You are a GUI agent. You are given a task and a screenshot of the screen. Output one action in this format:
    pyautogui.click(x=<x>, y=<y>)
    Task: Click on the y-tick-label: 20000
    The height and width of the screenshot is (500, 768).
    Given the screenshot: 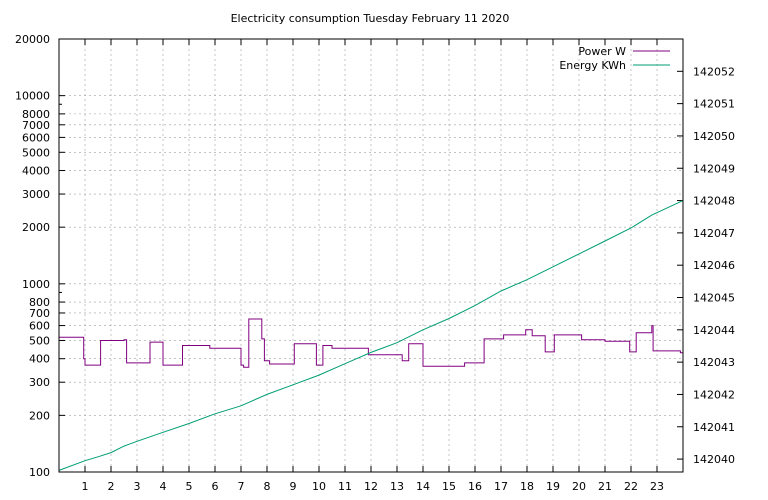 What is the action you would take?
    pyautogui.click(x=32, y=39)
    